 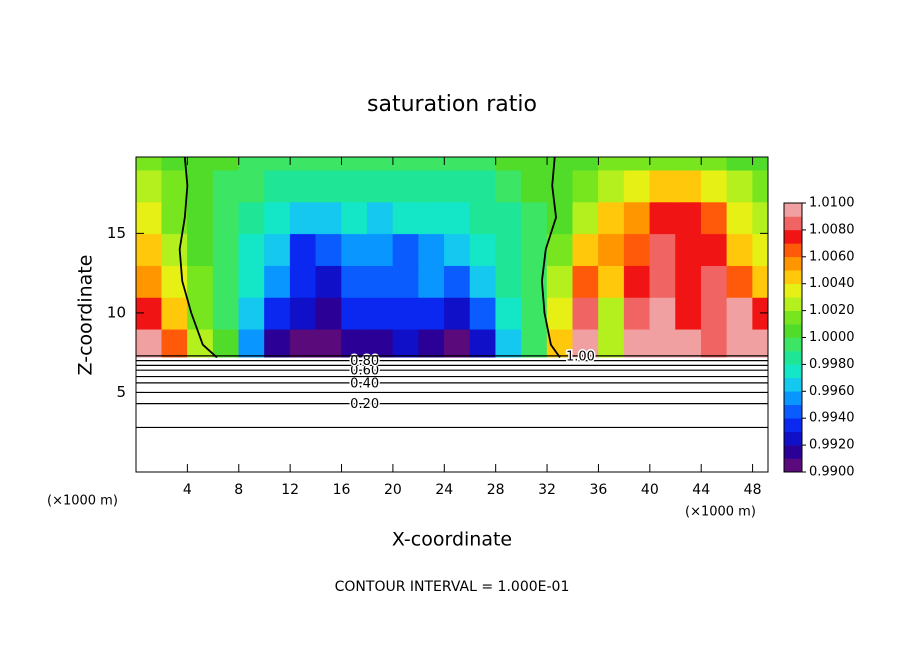 What do you see at coordinates (452, 587) in the screenshot?
I see `footer: CONTOUR INTERVAL = 1.000E-01` at bounding box center [452, 587].